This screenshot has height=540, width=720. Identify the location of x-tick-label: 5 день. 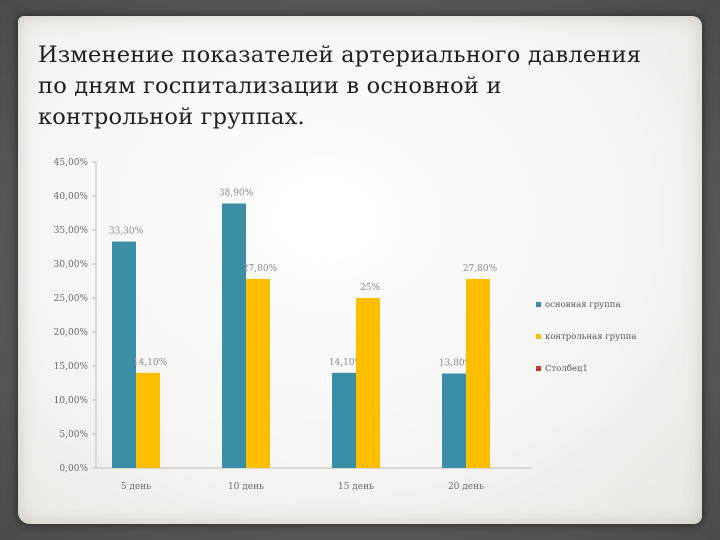
(136, 487).